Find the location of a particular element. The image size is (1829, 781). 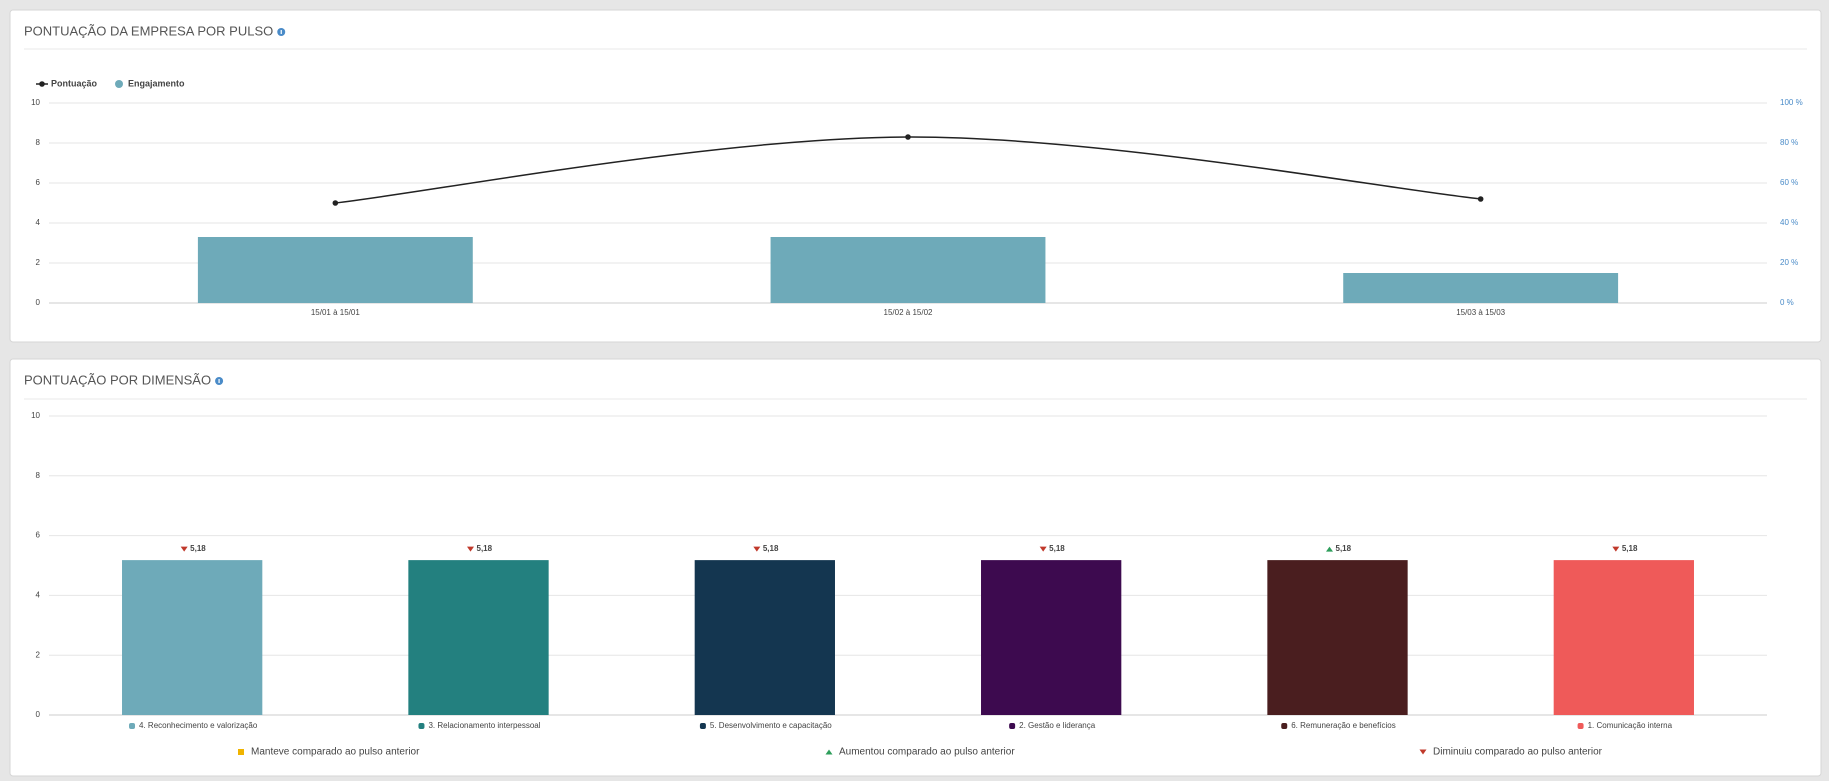

x-tick-label: 1. Comunicação interna is located at coordinates (1630, 725).